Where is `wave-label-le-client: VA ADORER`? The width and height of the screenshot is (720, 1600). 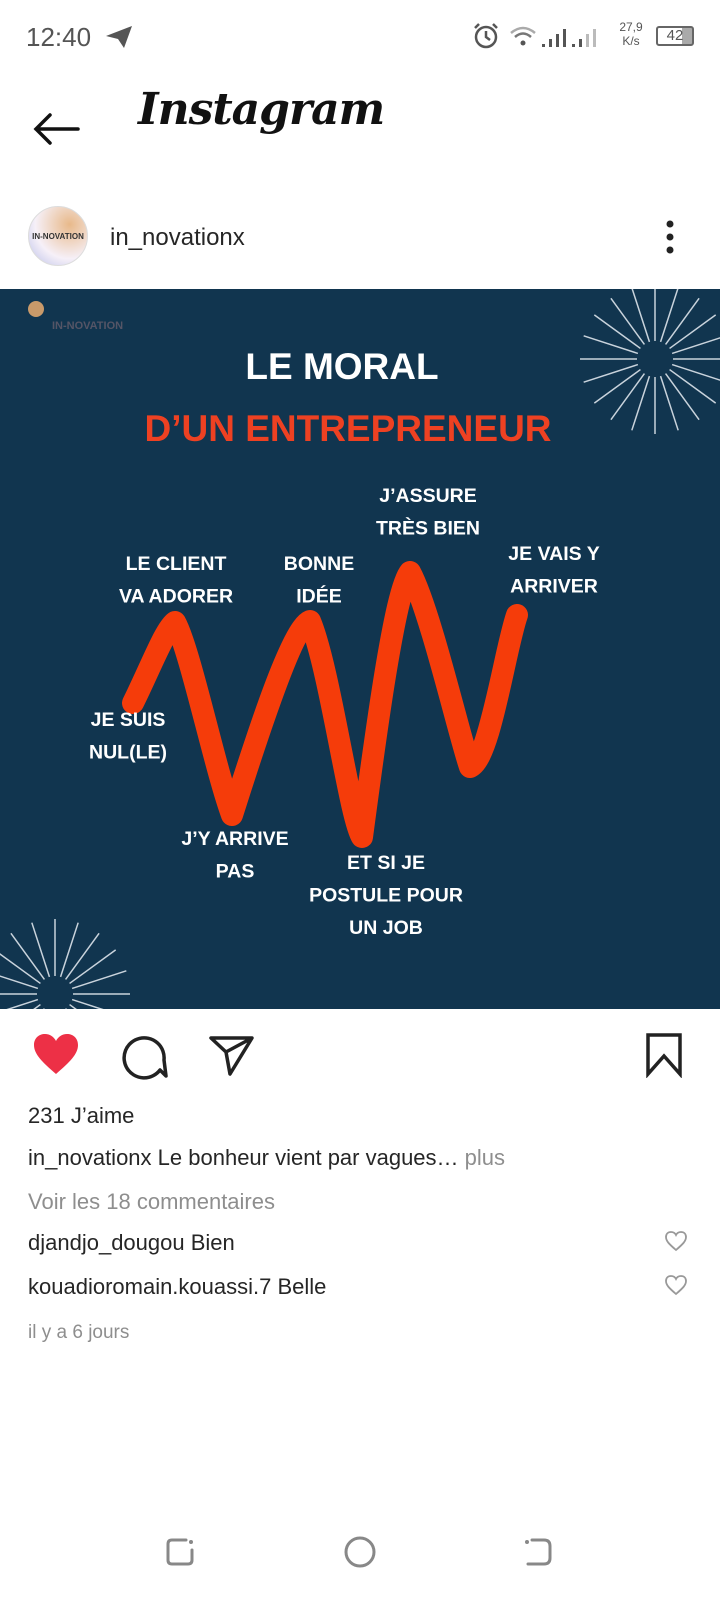
wave-label-le-client: VA ADORER is located at coordinates (176, 597).